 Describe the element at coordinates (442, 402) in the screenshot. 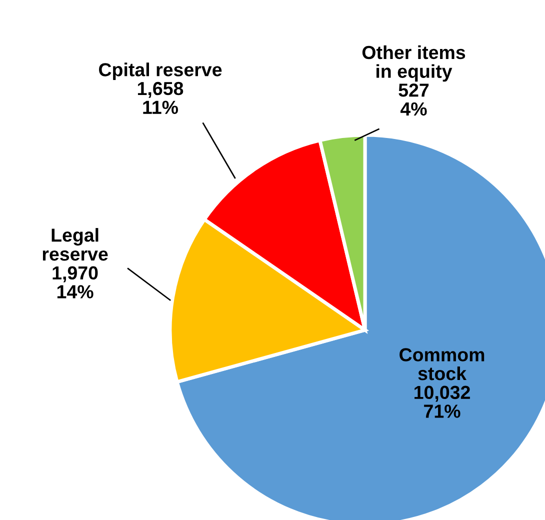

I see `data-label: 10,032 71%` at that location.